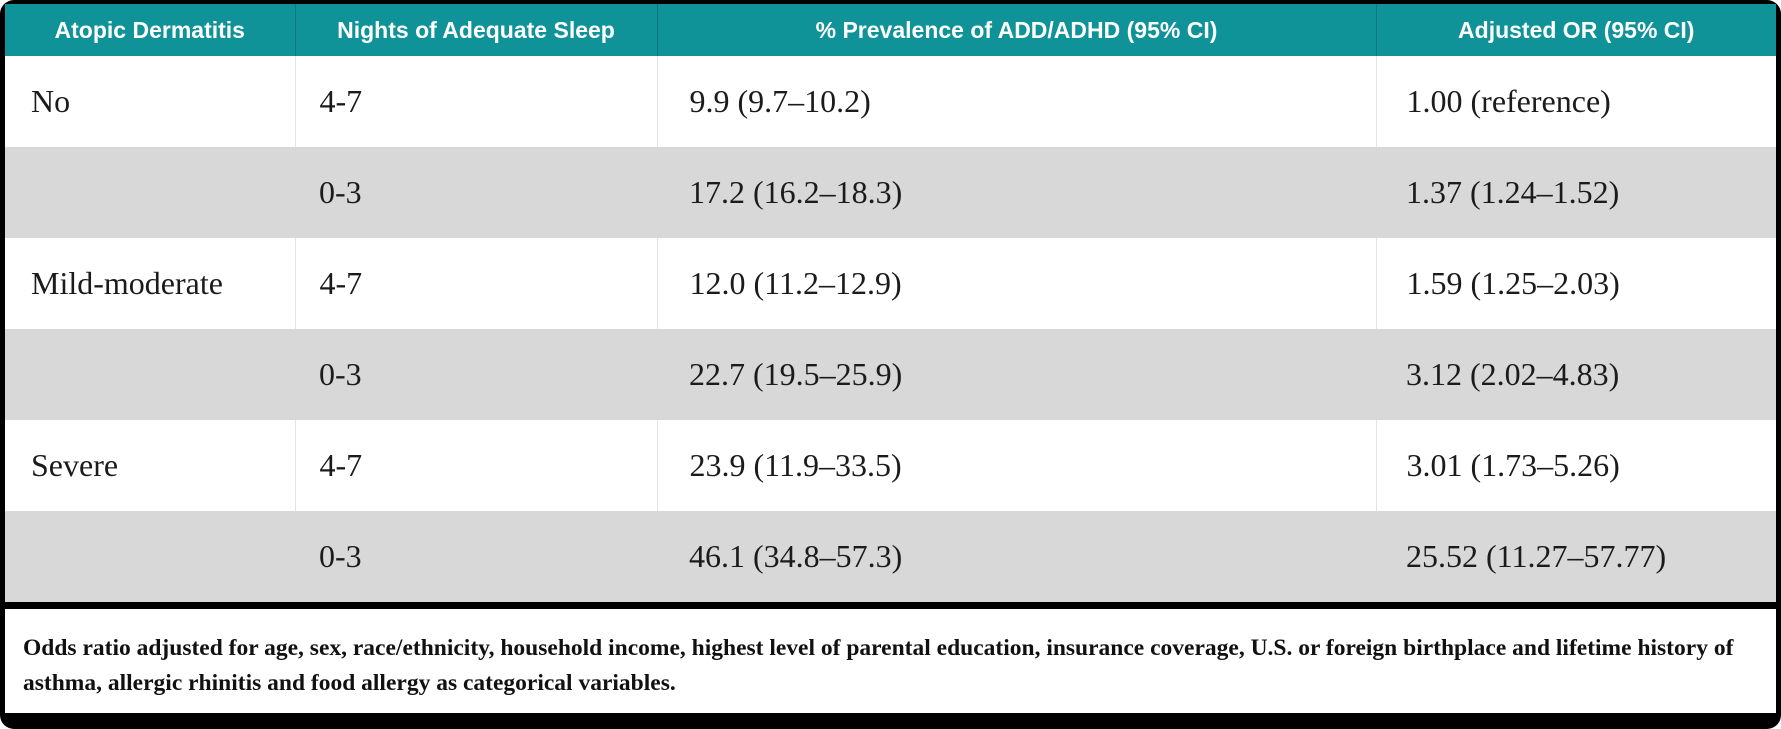 This screenshot has height=729, width=1781. What do you see at coordinates (1017, 283) in the screenshot?
I see `cell-prevalence: 12.0 (11.2–12.9)` at bounding box center [1017, 283].